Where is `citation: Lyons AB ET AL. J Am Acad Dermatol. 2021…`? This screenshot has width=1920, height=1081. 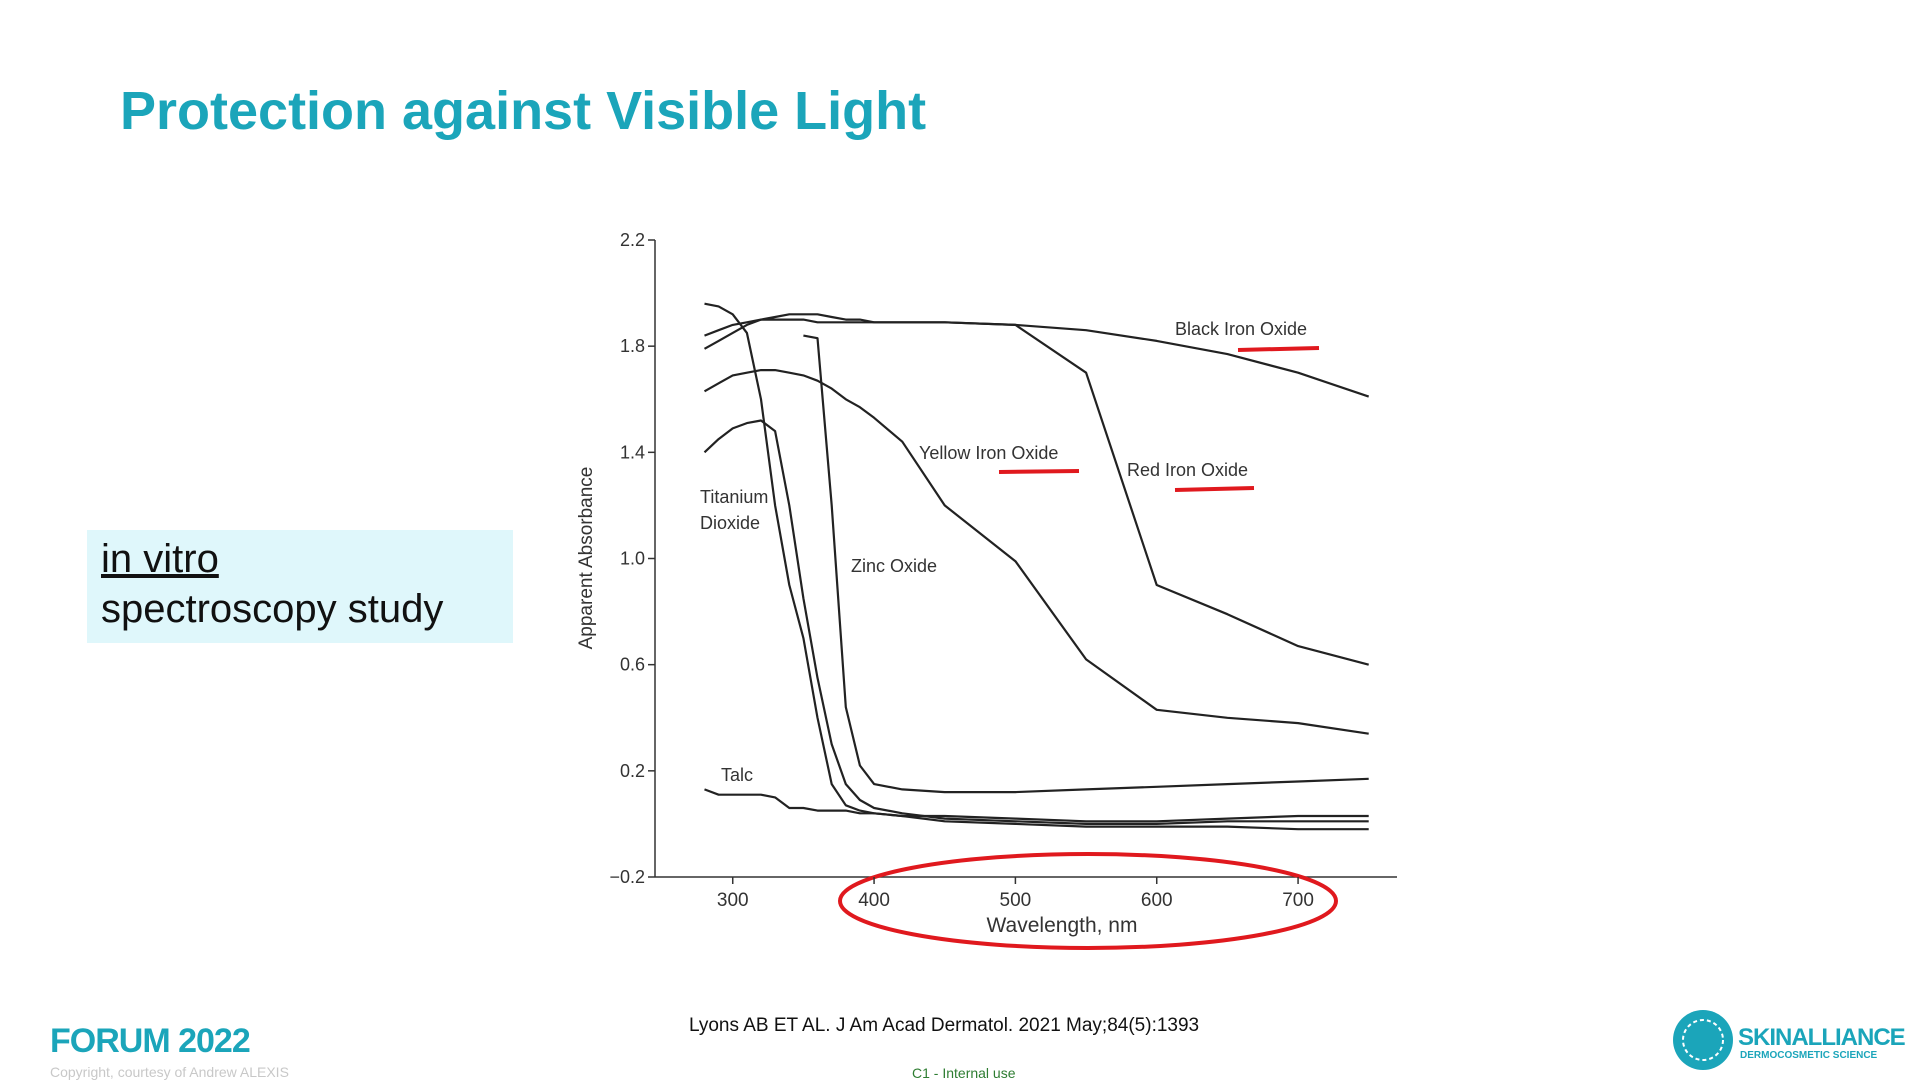 citation: Lyons AB ET AL. J Am Acad Dermatol. 2021… is located at coordinates (944, 1025).